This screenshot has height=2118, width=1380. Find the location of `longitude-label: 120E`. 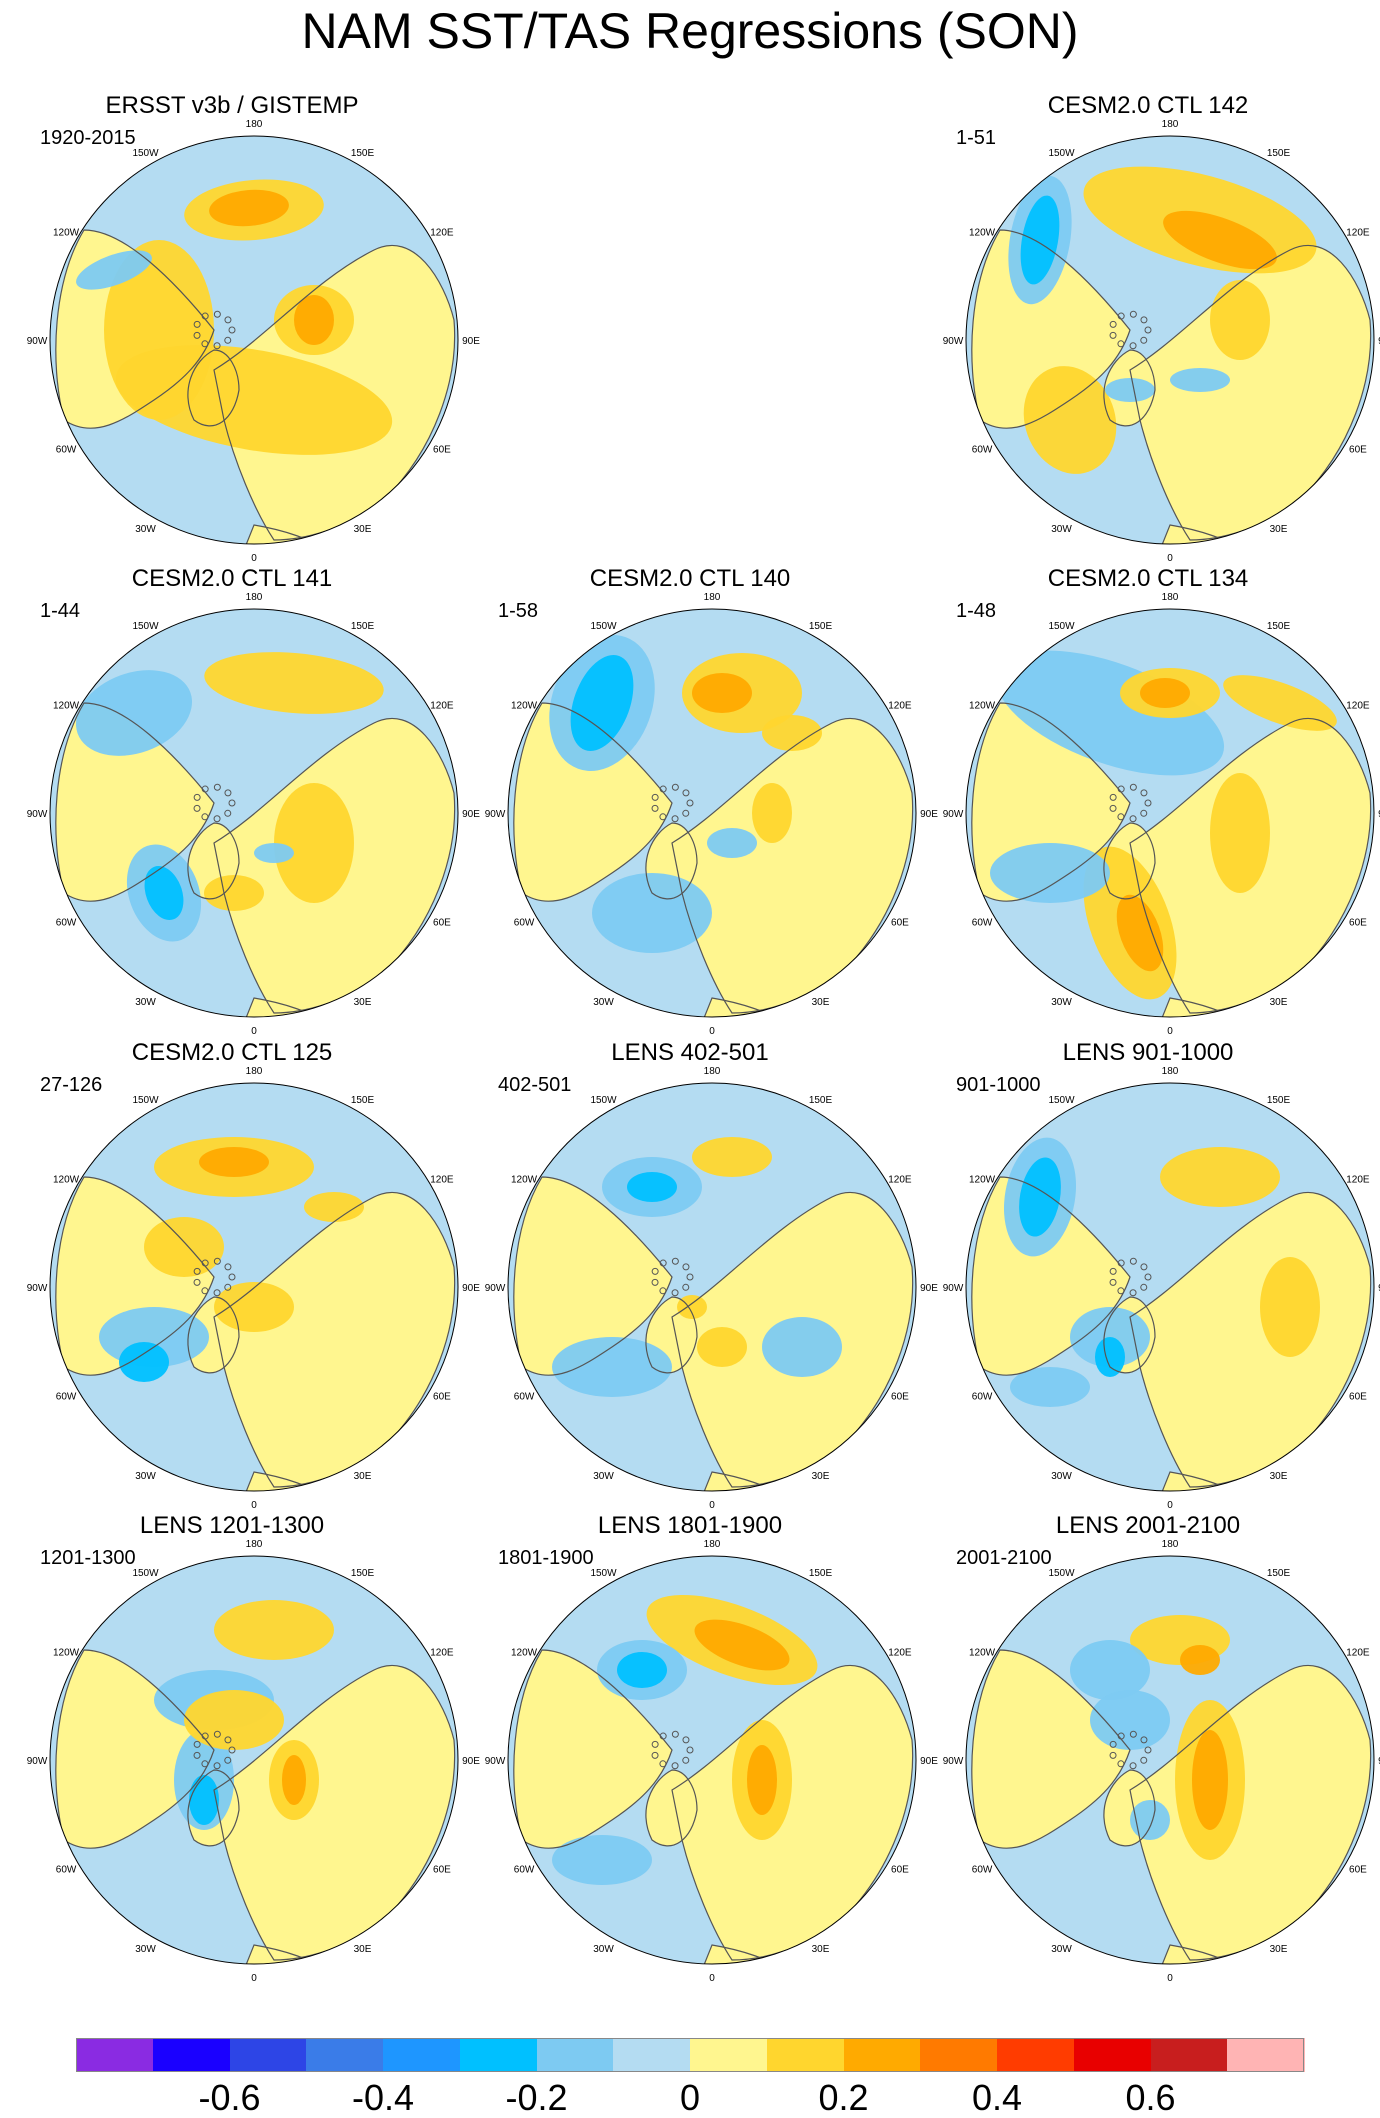

longitude-label: 120E is located at coordinates (900, 706).